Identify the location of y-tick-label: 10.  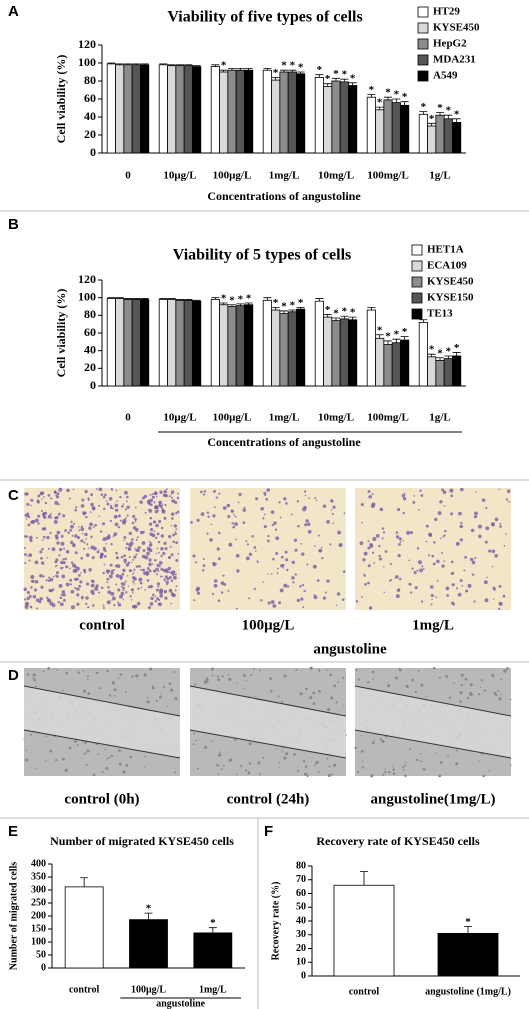
(301, 962).